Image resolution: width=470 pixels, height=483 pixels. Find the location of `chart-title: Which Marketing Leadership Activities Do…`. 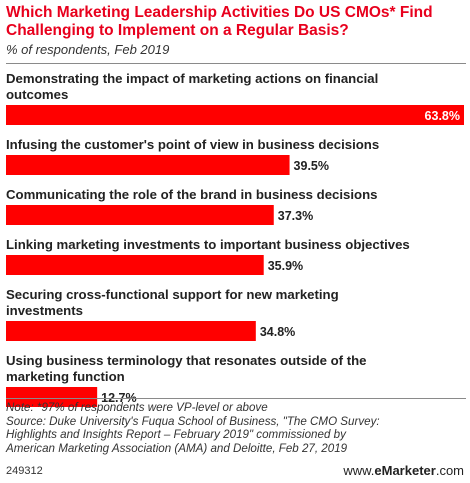

chart-title: Which Marketing Leadership Activities Do… is located at coordinates (219, 21).